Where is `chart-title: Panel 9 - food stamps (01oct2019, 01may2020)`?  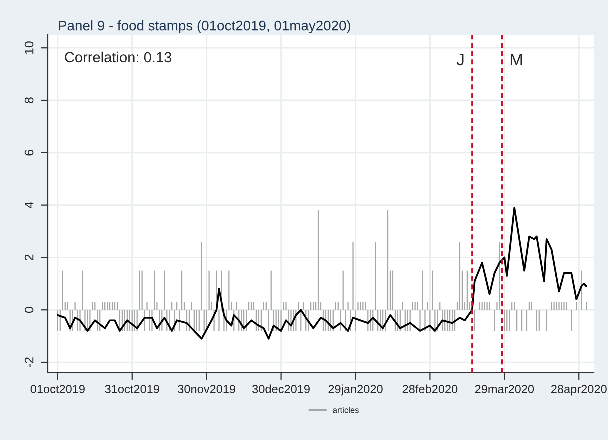 chart-title: Panel 9 - food stamps (01oct2019, 01may2020) is located at coordinates (205, 27).